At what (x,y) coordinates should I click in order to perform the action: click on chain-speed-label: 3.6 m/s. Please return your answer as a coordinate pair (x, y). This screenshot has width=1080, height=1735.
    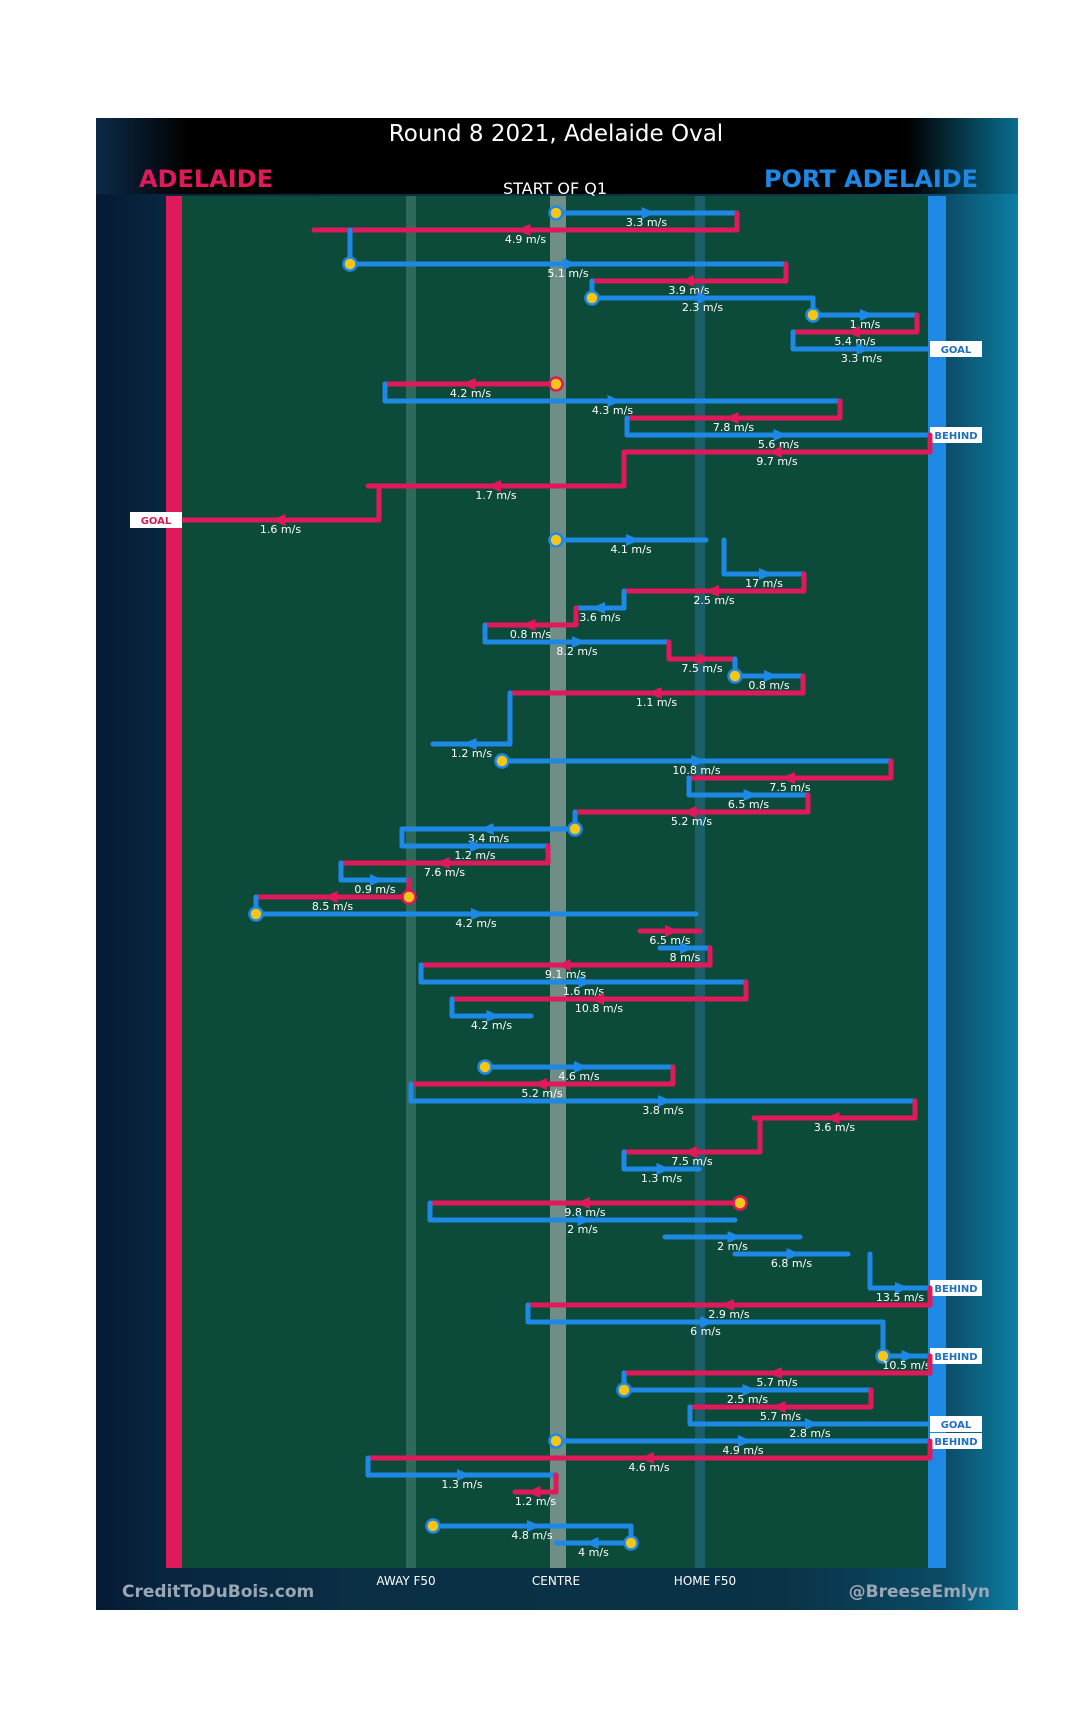
    Looking at the image, I should click on (834, 1127).